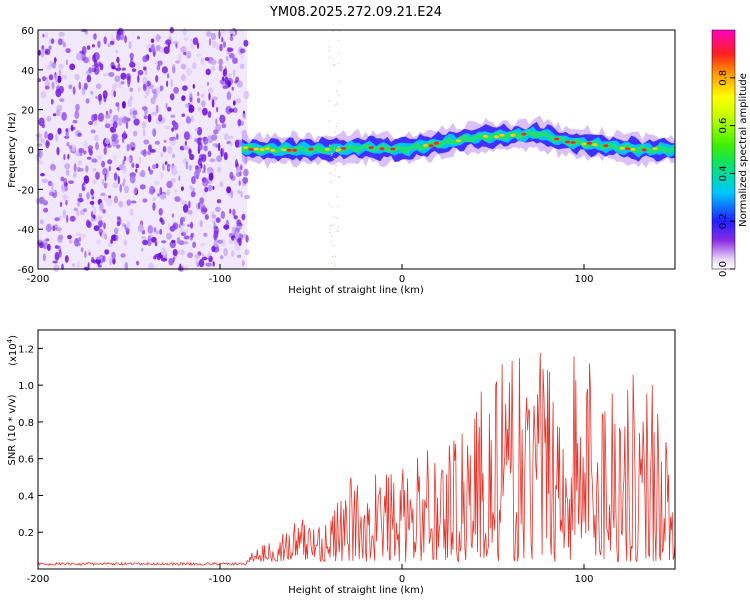 The height and width of the screenshot is (600, 750). Describe the element at coordinates (356, 290) in the screenshot. I see `top-x-axis-label: Height of straight line (km)` at that location.